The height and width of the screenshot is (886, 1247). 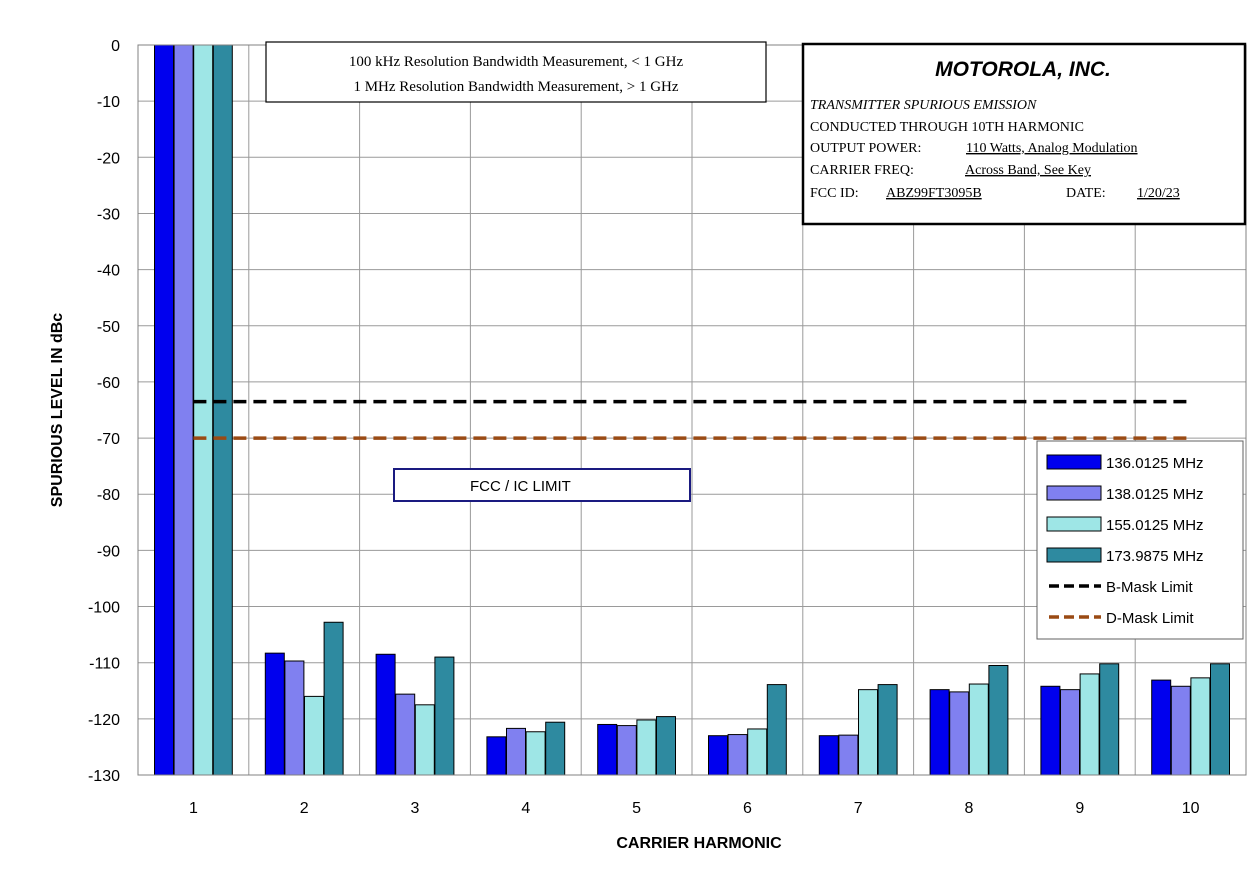 I want to click on limit-annotation-box, so click(x=542, y=485).